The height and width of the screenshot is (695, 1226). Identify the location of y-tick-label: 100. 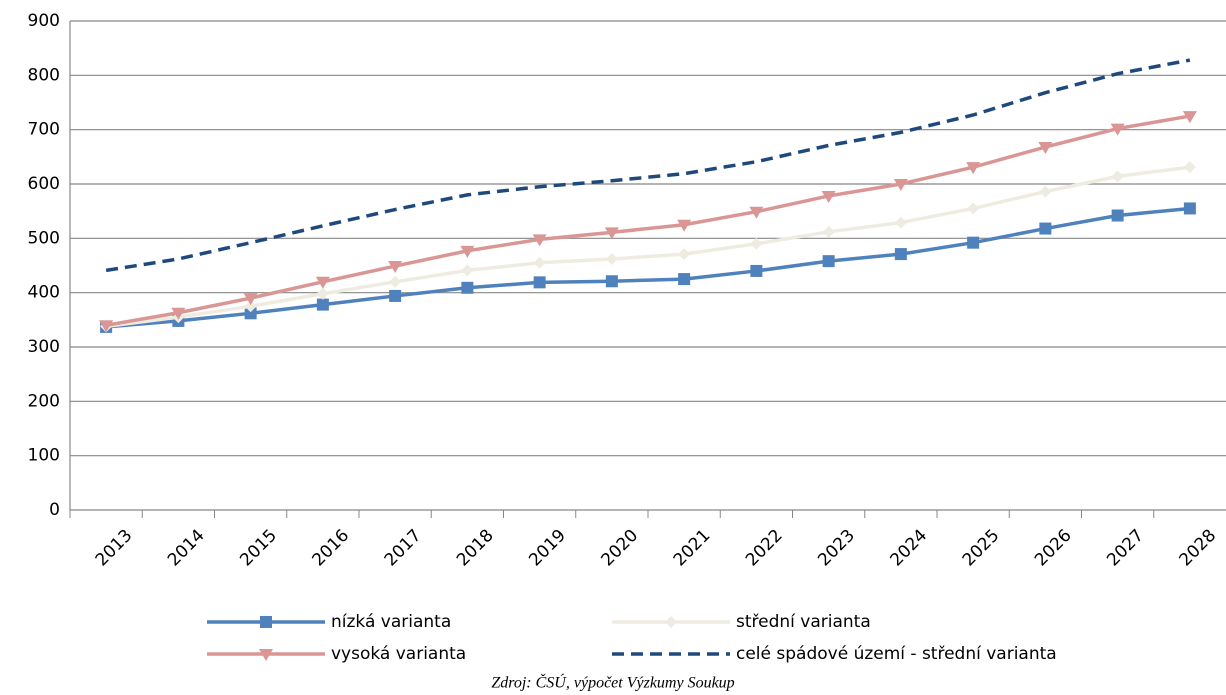
(44, 456).